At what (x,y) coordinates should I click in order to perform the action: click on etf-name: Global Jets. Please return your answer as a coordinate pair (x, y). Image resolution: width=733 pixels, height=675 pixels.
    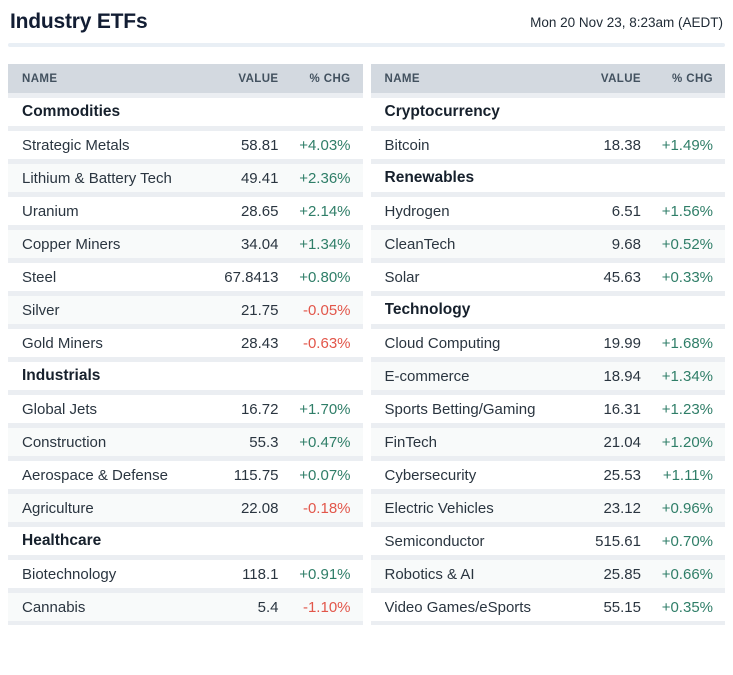
    Looking at the image, I should click on (60, 409).